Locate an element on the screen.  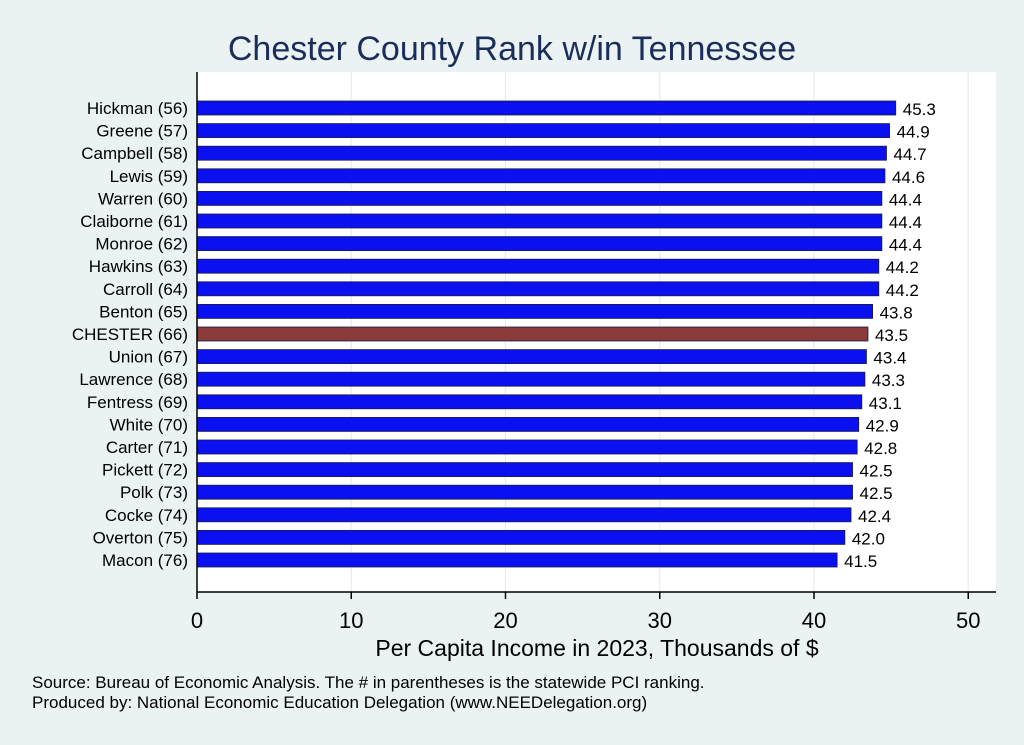
value-label: 42.4 is located at coordinates (874, 516).